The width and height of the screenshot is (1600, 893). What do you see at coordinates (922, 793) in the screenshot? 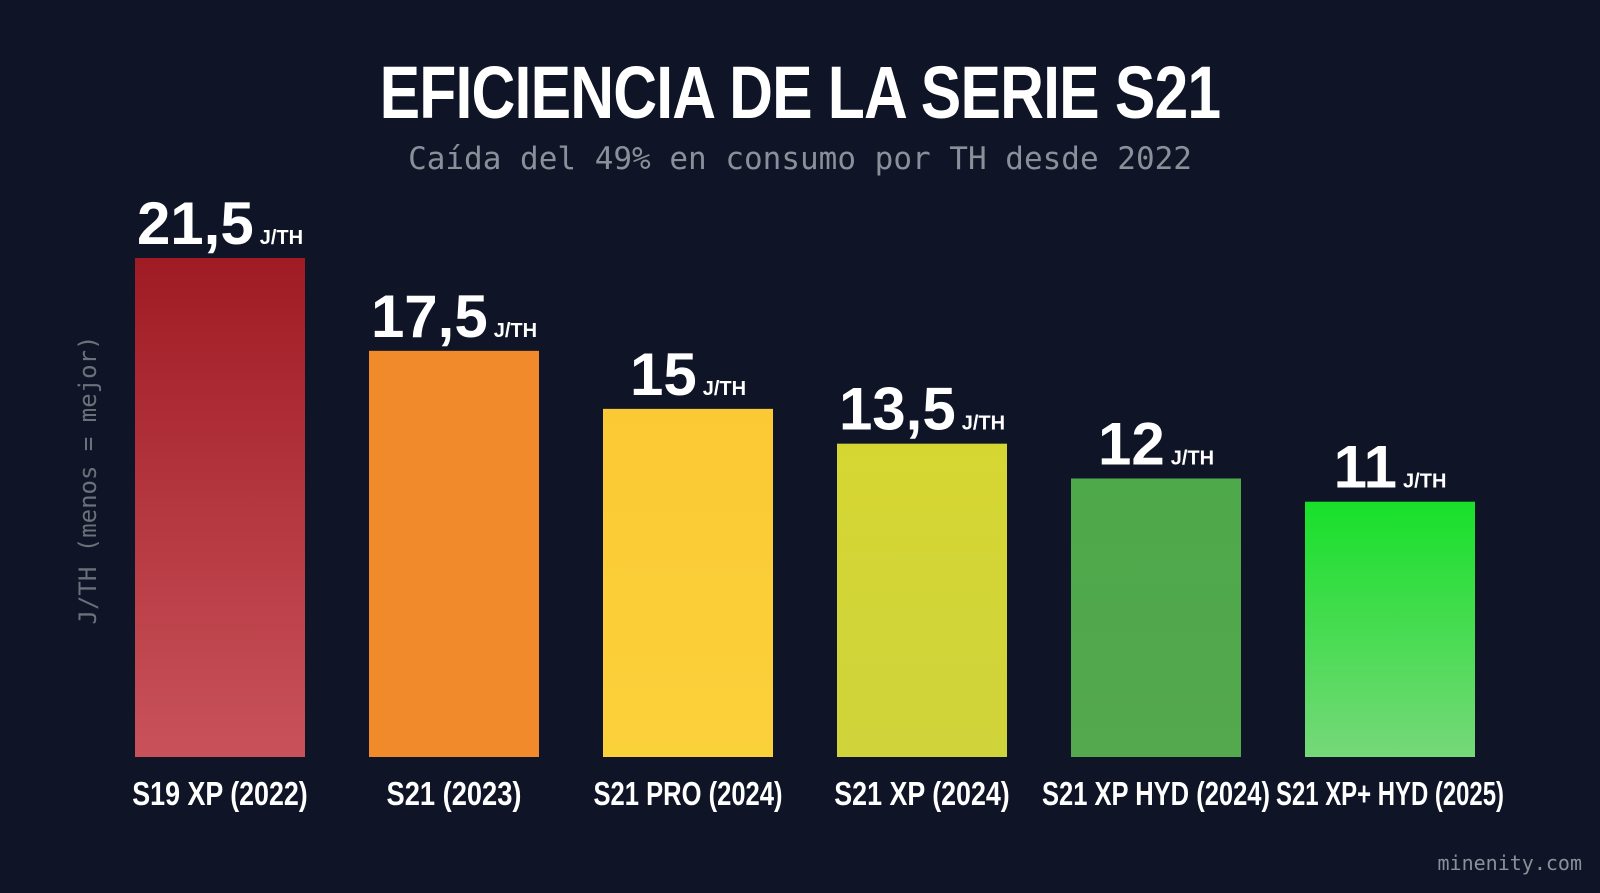
I see `category-label-3: S21 XP (2024)` at bounding box center [922, 793].